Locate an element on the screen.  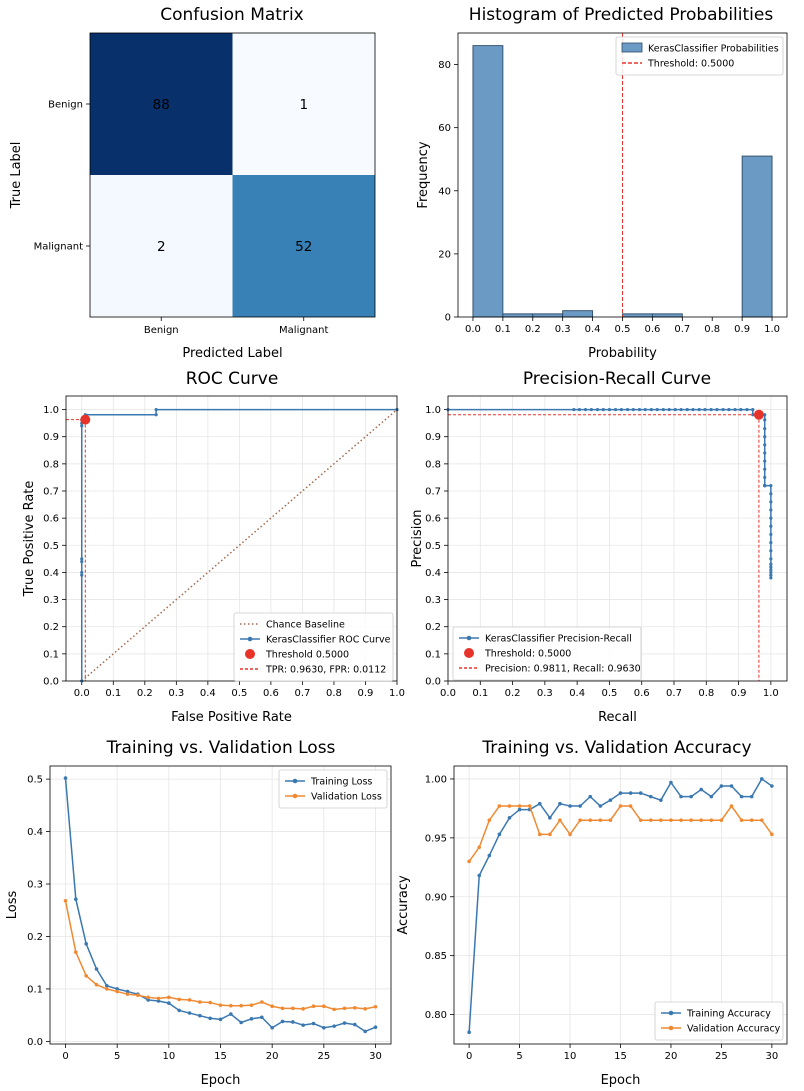
histogram-bar is located at coordinates (757, 236).